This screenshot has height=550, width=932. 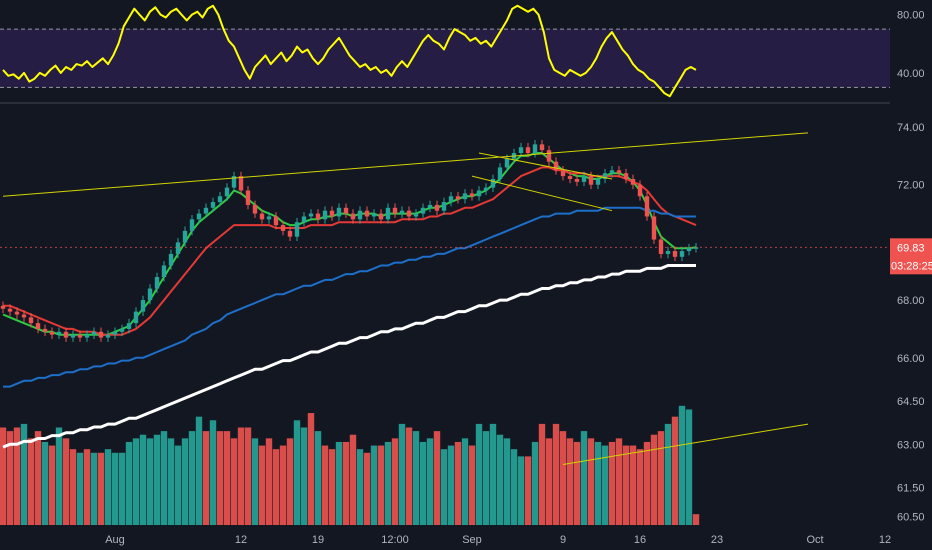 I want to click on time-tick-label: 12:00, so click(x=395, y=540).